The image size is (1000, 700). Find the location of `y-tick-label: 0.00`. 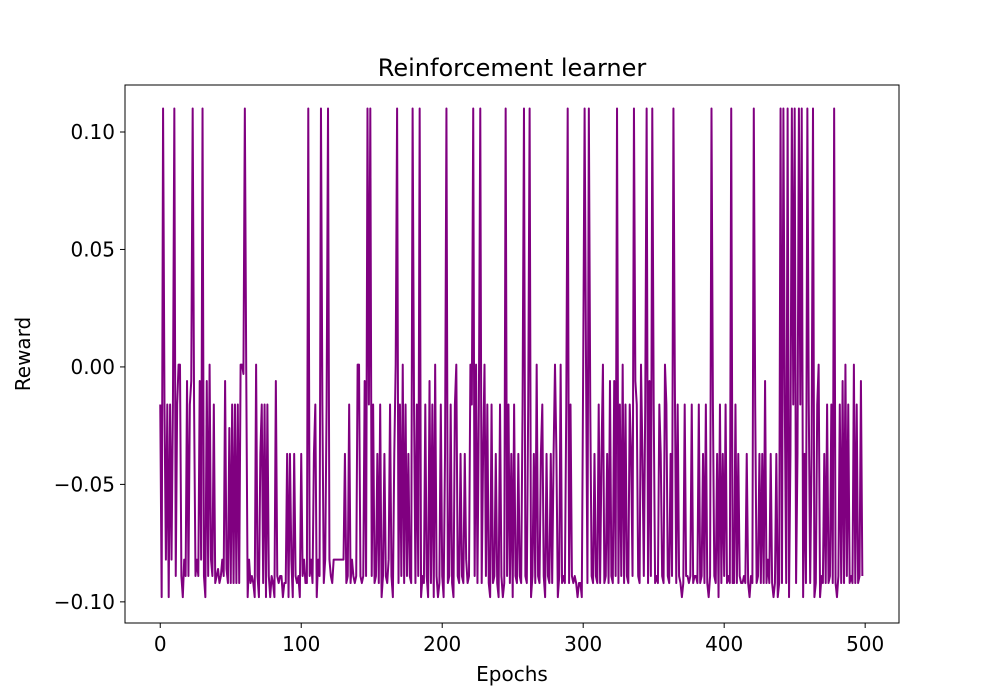

y-tick-label: 0.00 is located at coordinates (92, 367).